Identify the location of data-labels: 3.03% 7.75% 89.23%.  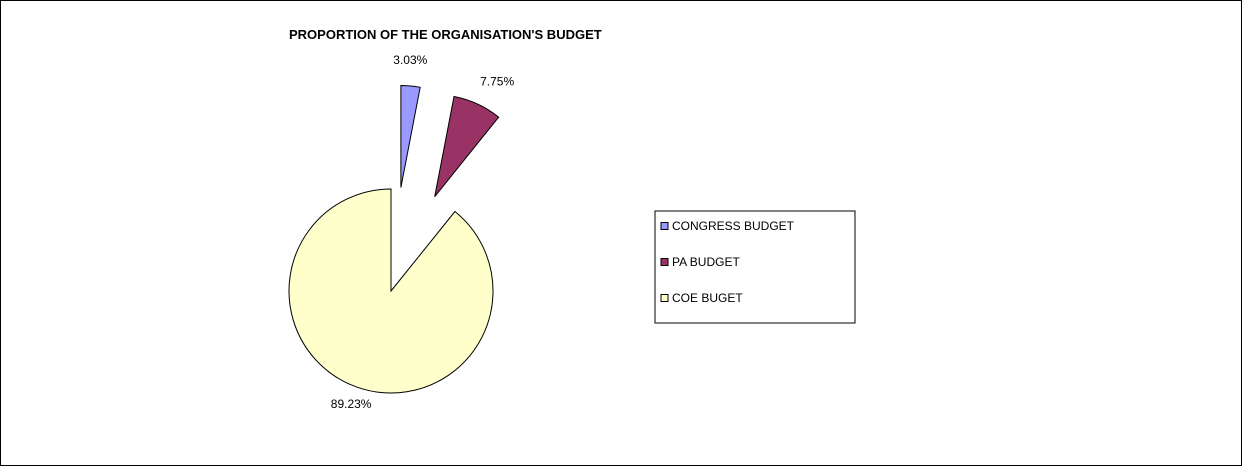
(423, 232).